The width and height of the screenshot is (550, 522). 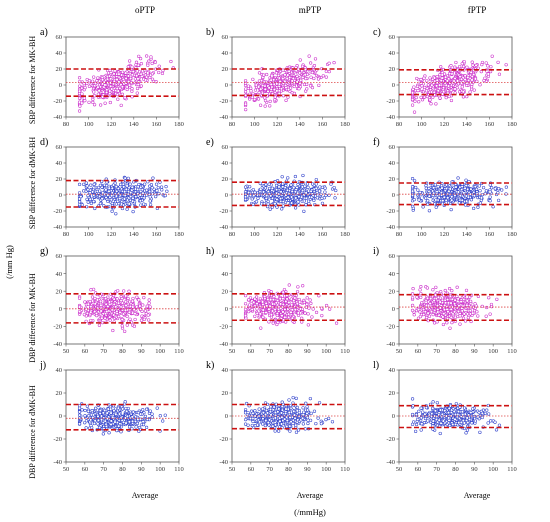 I want to click on panel-letter: h), so click(x=210, y=251).